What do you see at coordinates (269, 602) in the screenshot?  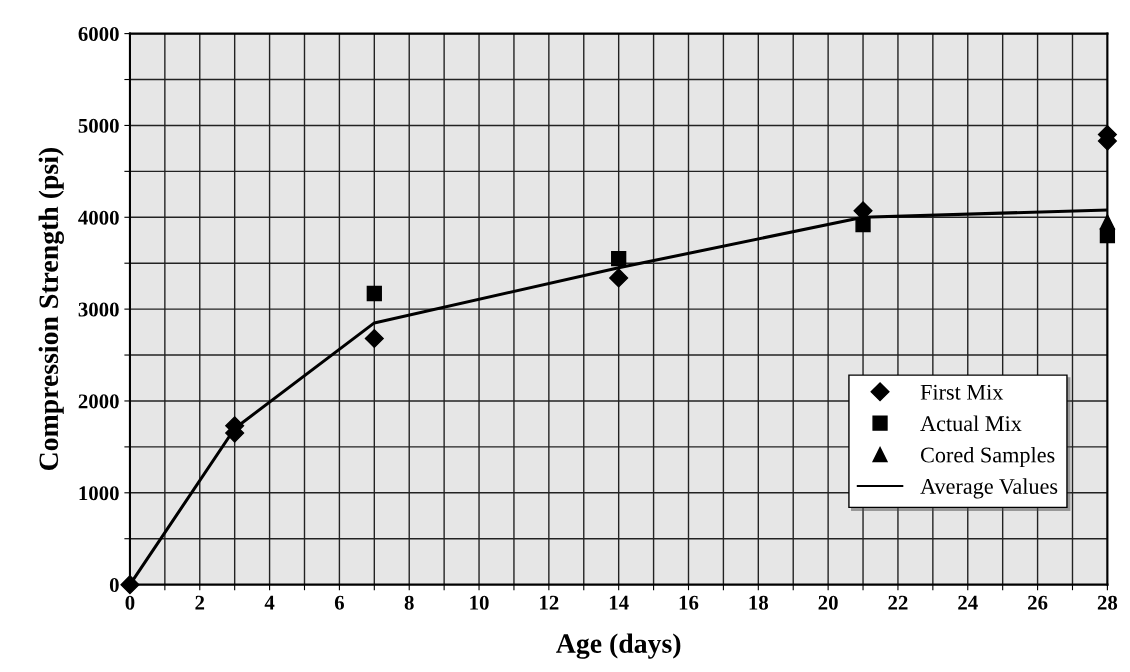 I see `x-tick-label: 4` at bounding box center [269, 602].